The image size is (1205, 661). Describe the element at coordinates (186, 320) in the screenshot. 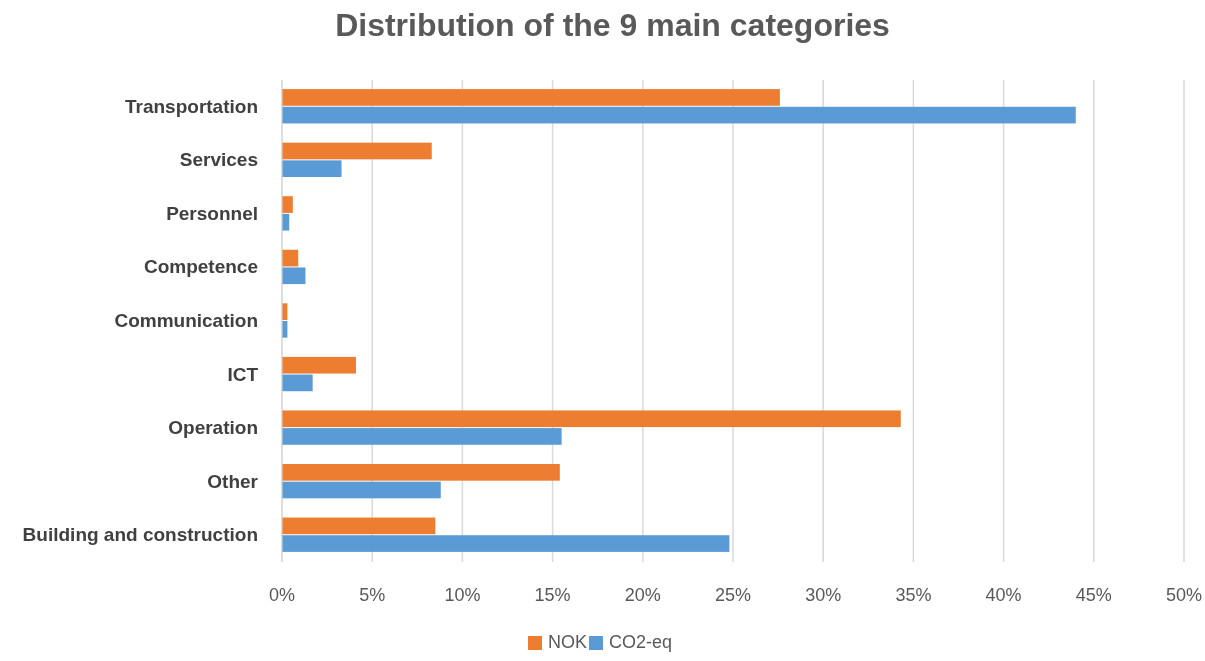

I see `y-tick-label: Communication` at that location.